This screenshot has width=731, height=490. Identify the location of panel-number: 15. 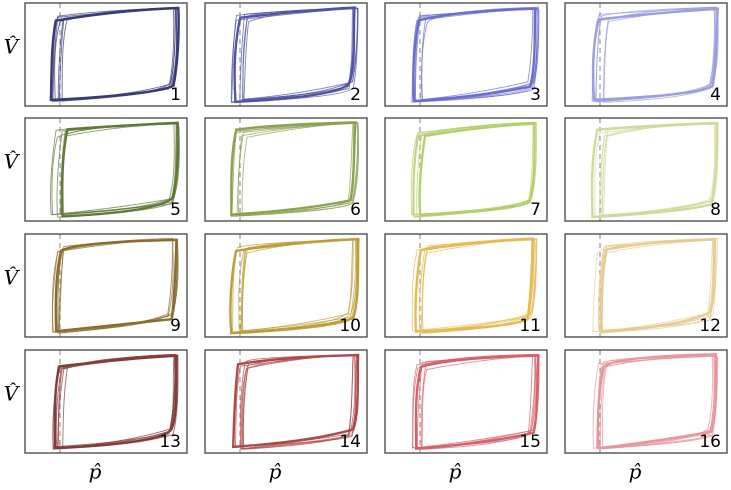
(530, 442).